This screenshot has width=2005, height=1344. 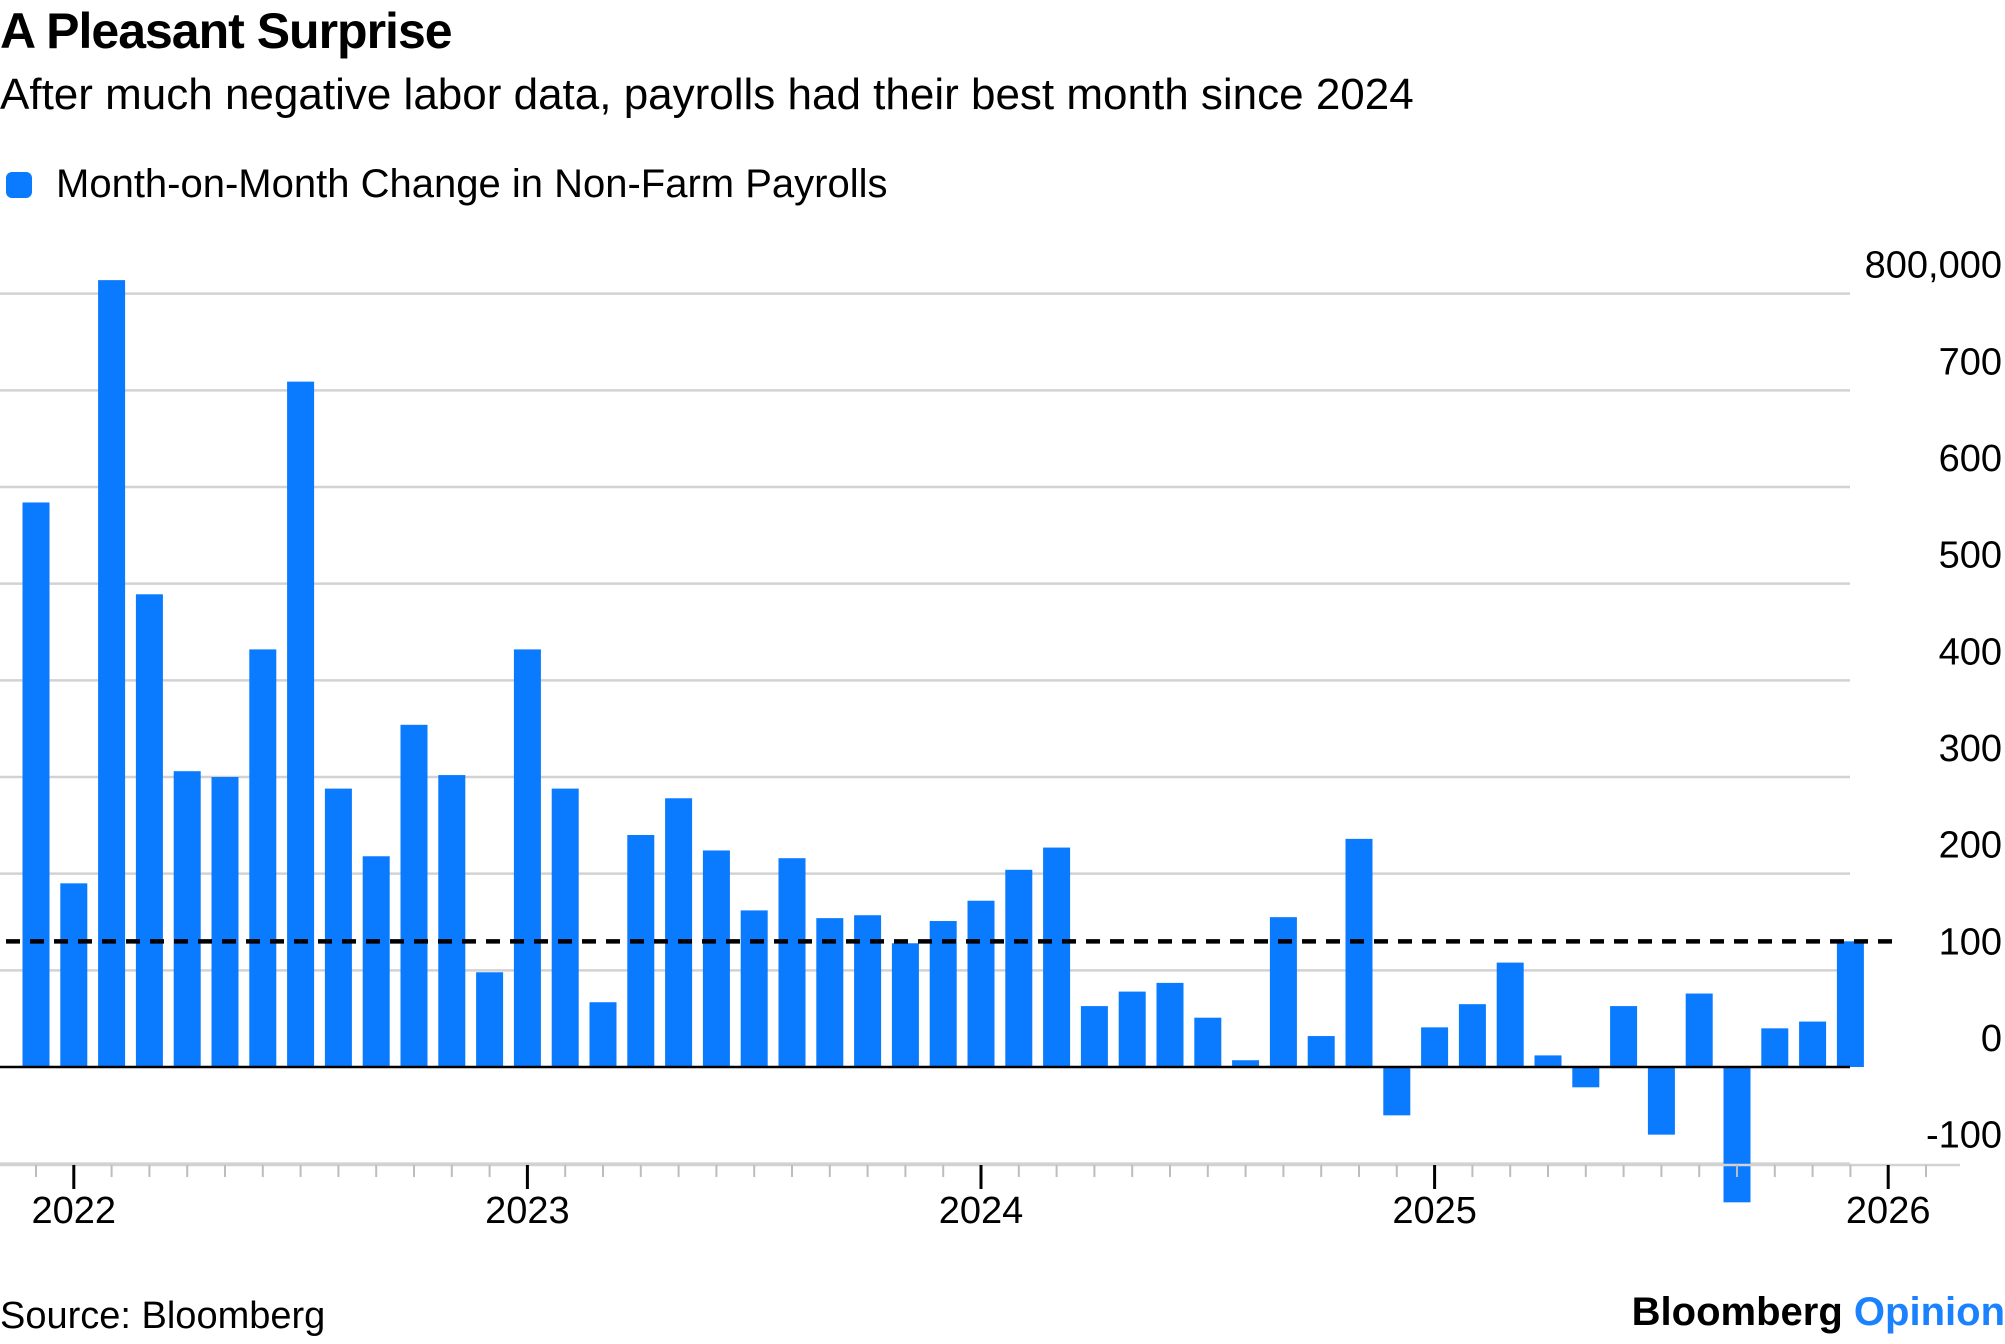 I want to click on x-year-label: 2022, so click(x=74, y=1211).